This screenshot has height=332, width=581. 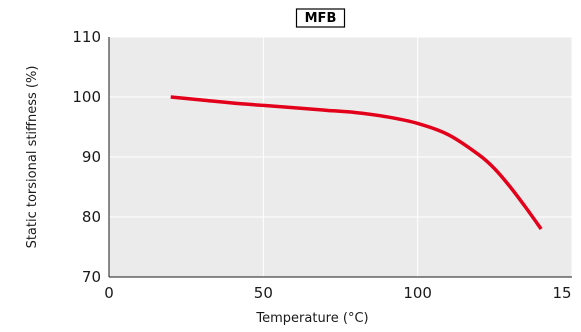 I want to click on x-tick-label: 15, so click(x=561, y=293).